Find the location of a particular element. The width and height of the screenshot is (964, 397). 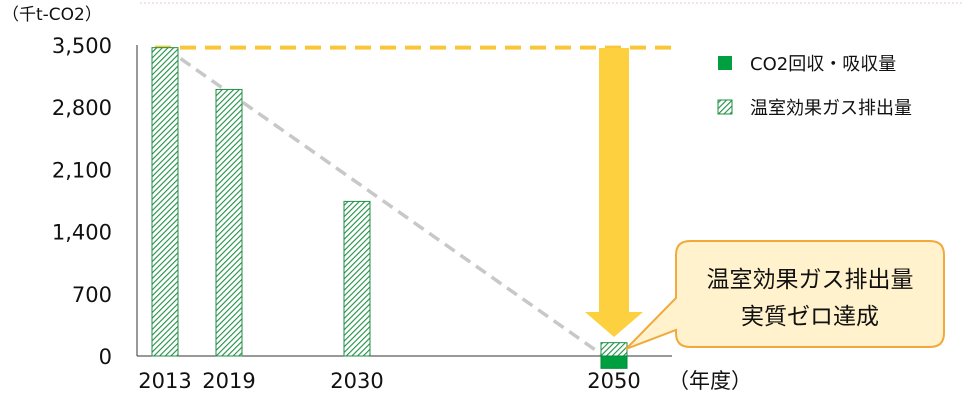

x-tick-labels: 2013 2019 2030 2050 is located at coordinates (389, 381).